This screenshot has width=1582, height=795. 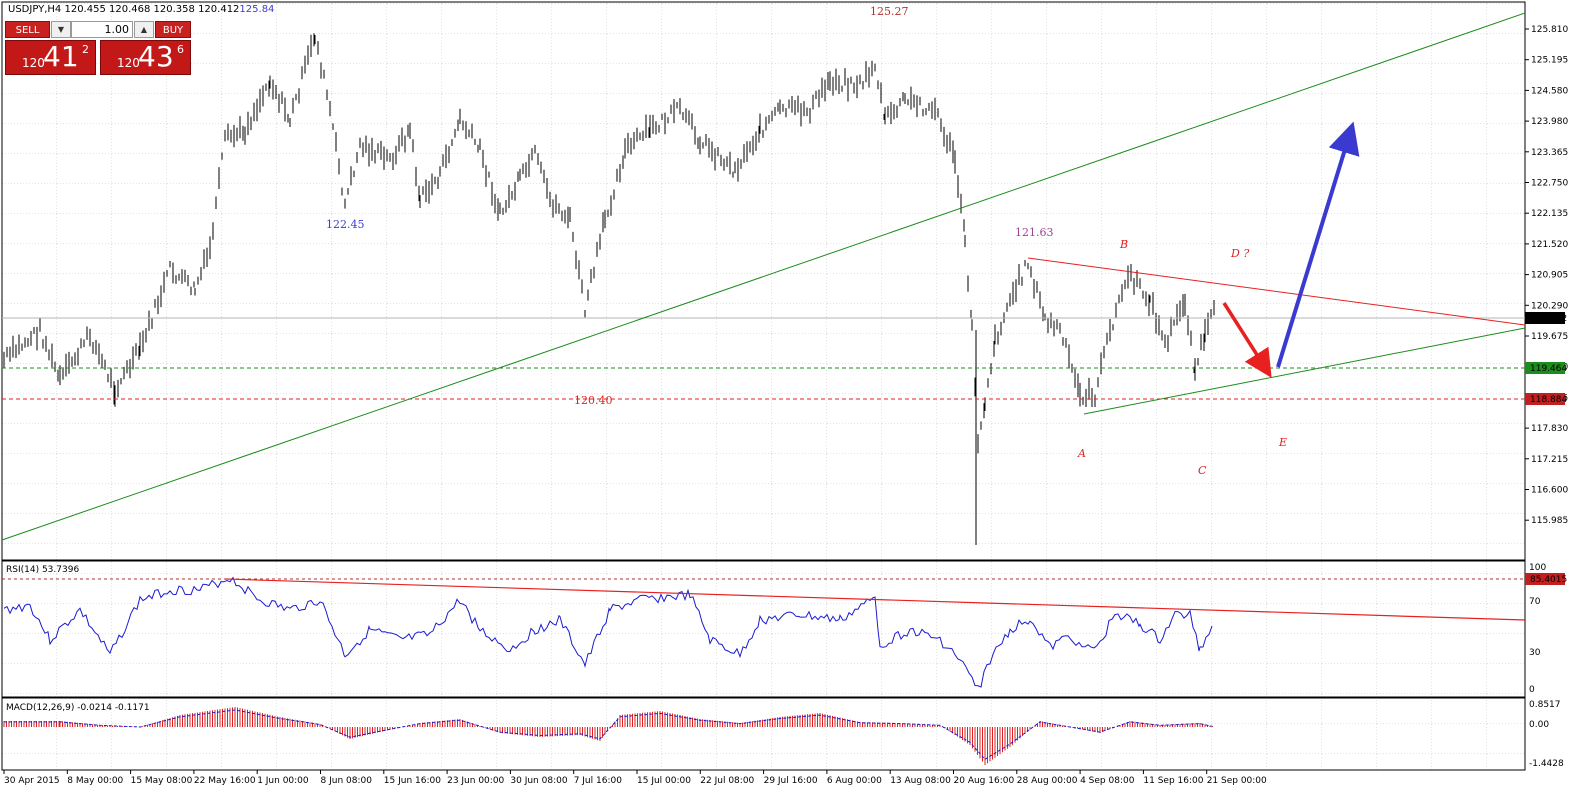 What do you see at coordinates (1548, 580) in the screenshot?
I see `rsi-level-tag-text: 85.4015` at bounding box center [1548, 580].